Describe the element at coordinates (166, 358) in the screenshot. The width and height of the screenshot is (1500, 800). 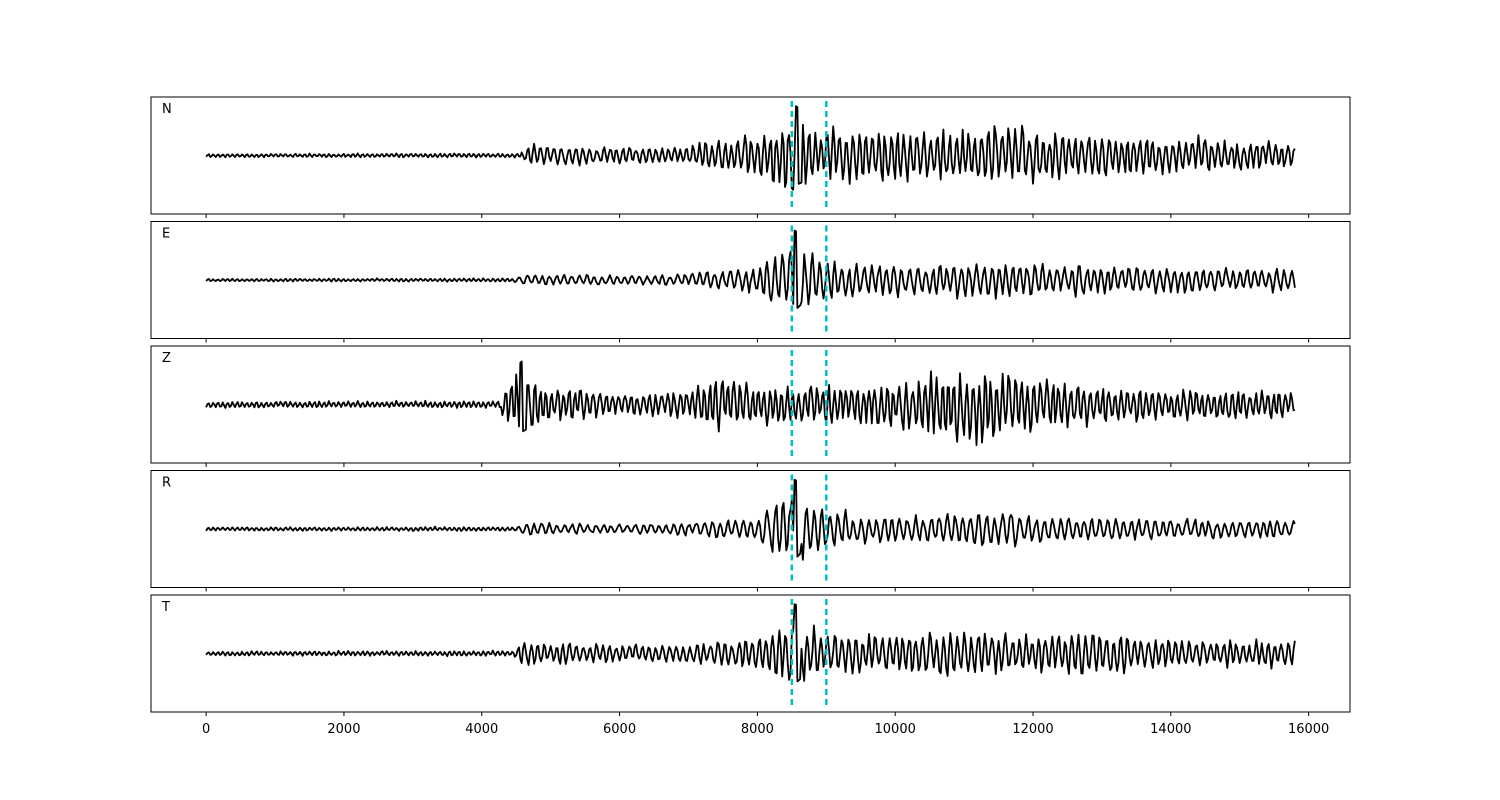
I see `channel-label: Z` at that location.